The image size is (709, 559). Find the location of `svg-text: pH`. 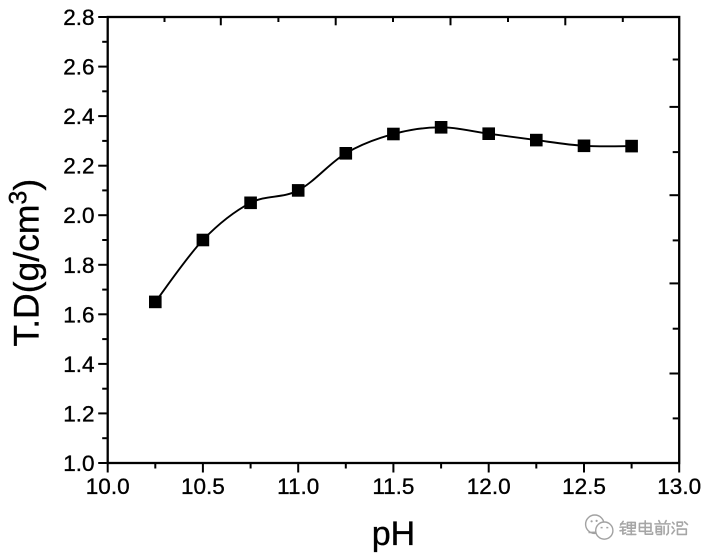

svg-text: pH is located at coordinates (393, 534).